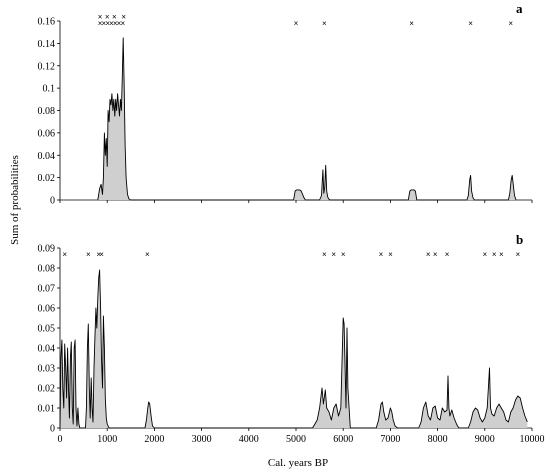 The width and height of the screenshot is (550, 476). Describe the element at coordinates (343, 439) in the screenshot. I see `x-tick-label: 6000` at that location.